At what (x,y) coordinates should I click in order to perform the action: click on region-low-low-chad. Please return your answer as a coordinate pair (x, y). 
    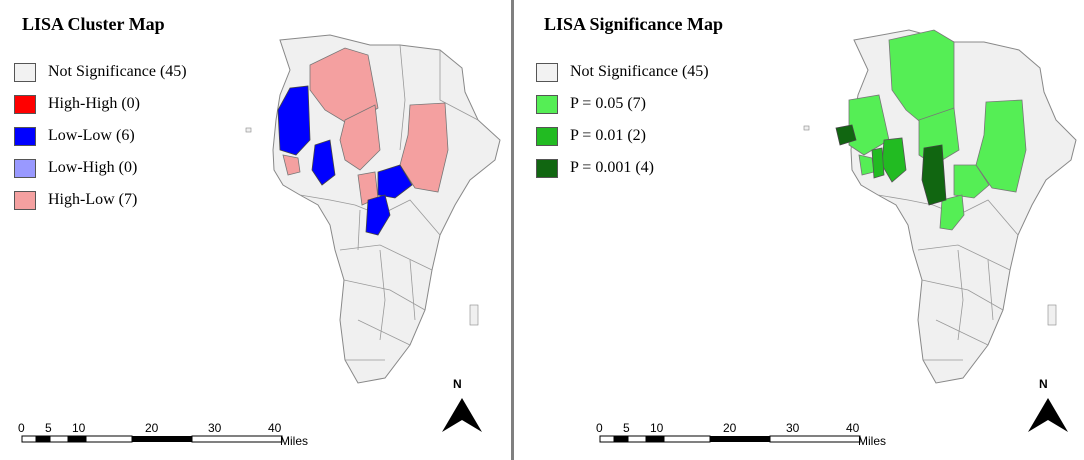
    Looking at the image, I should click on (395, 181).